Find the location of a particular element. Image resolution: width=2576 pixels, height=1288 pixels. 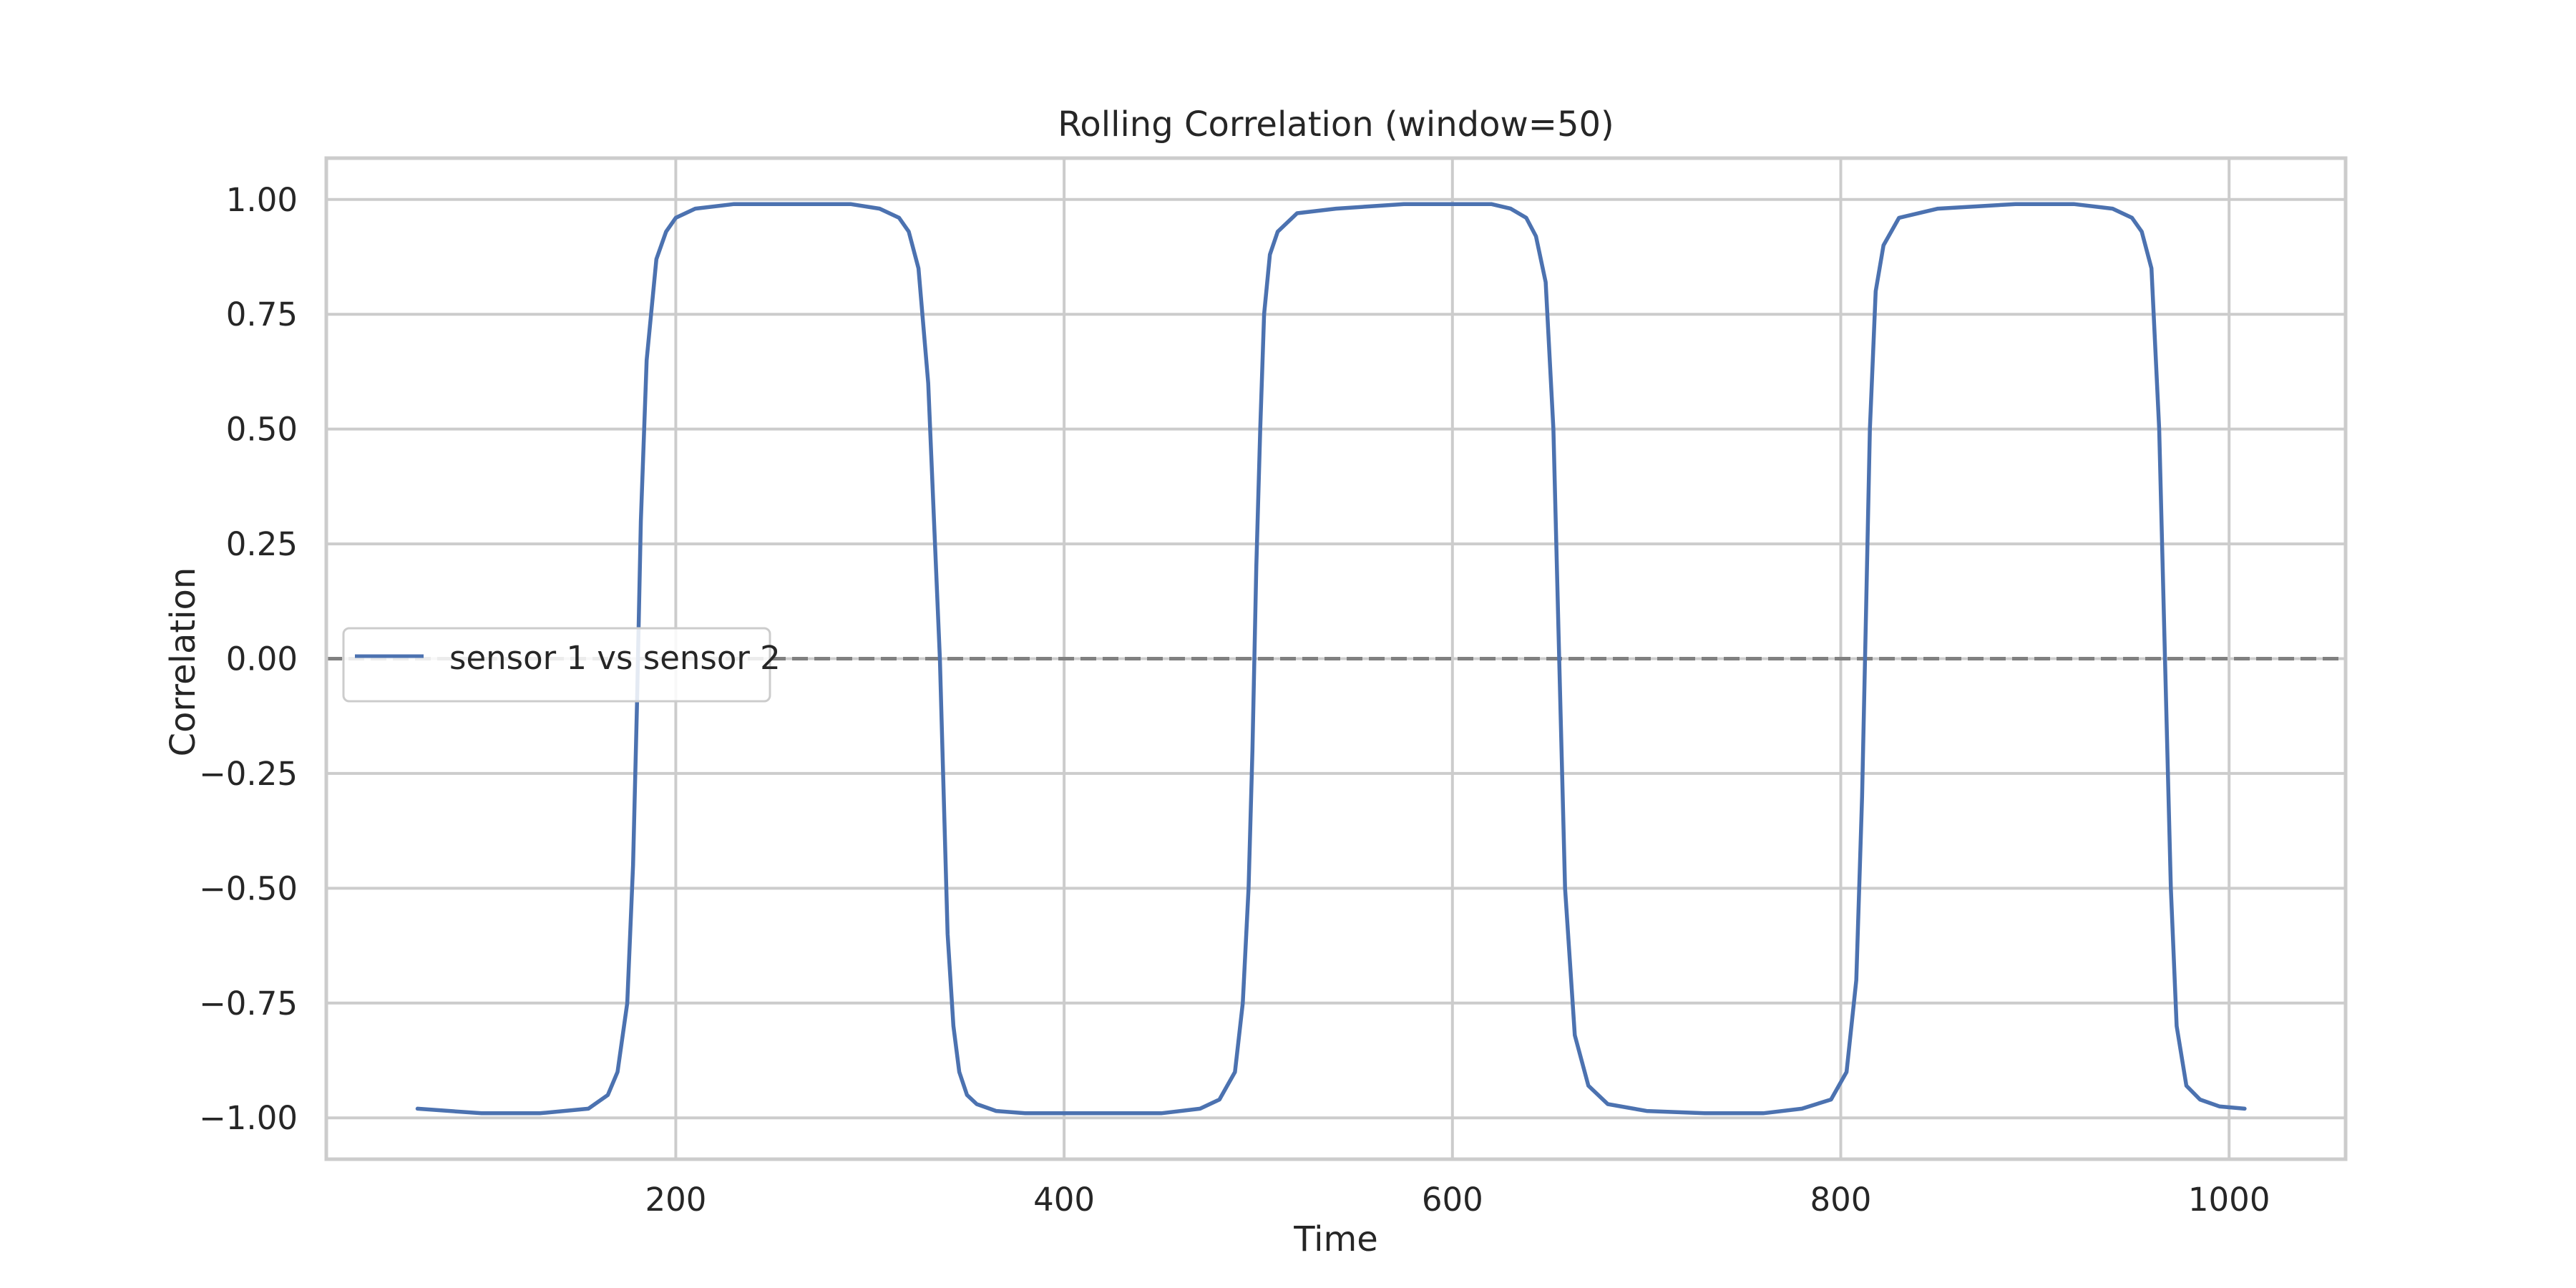

y-tick-label: −0.25 is located at coordinates (248, 774).